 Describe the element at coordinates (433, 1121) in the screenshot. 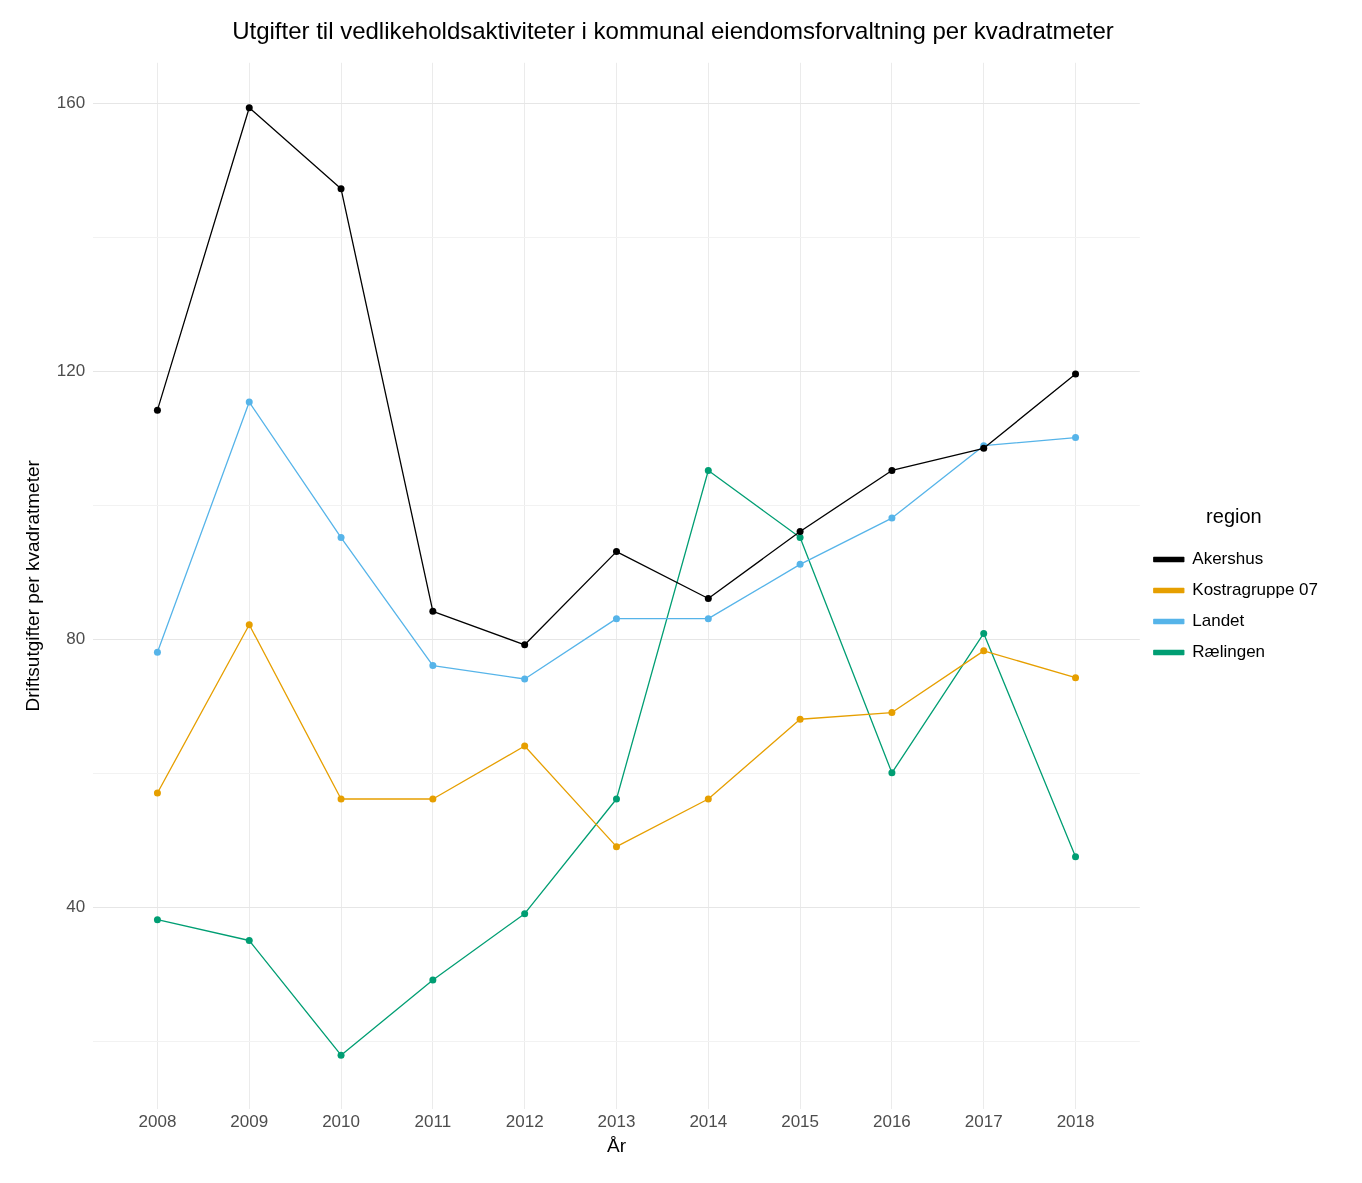

I see `x-tick-label: 2011` at that location.